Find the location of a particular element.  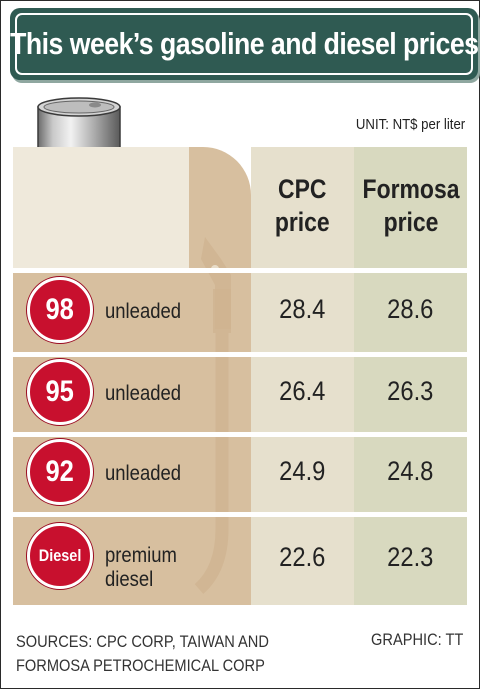

price-formosa-92: 24.8 is located at coordinates (410, 471).